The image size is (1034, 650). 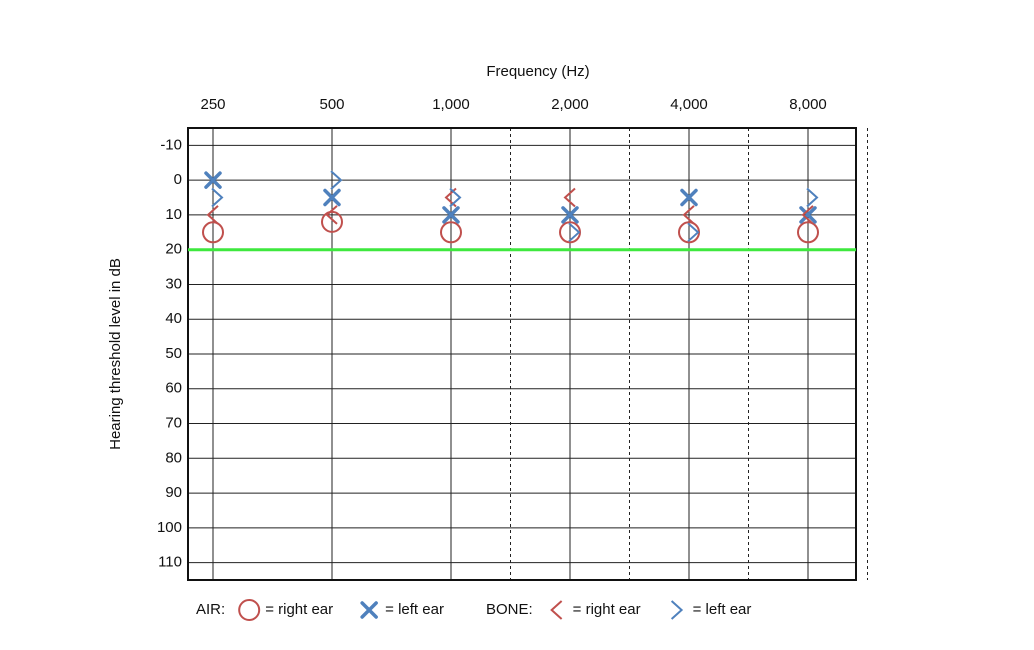 What do you see at coordinates (178, 179) in the screenshot?
I see `y-tick-label: 0` at bounding box center [178, 179].